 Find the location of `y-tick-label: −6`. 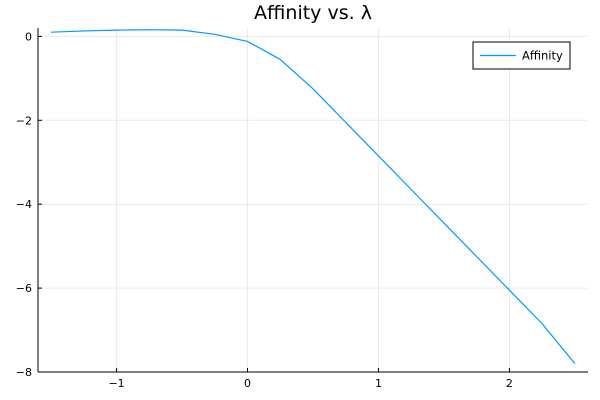

y-tick-label: −6 is located at coordinates (24, 288).